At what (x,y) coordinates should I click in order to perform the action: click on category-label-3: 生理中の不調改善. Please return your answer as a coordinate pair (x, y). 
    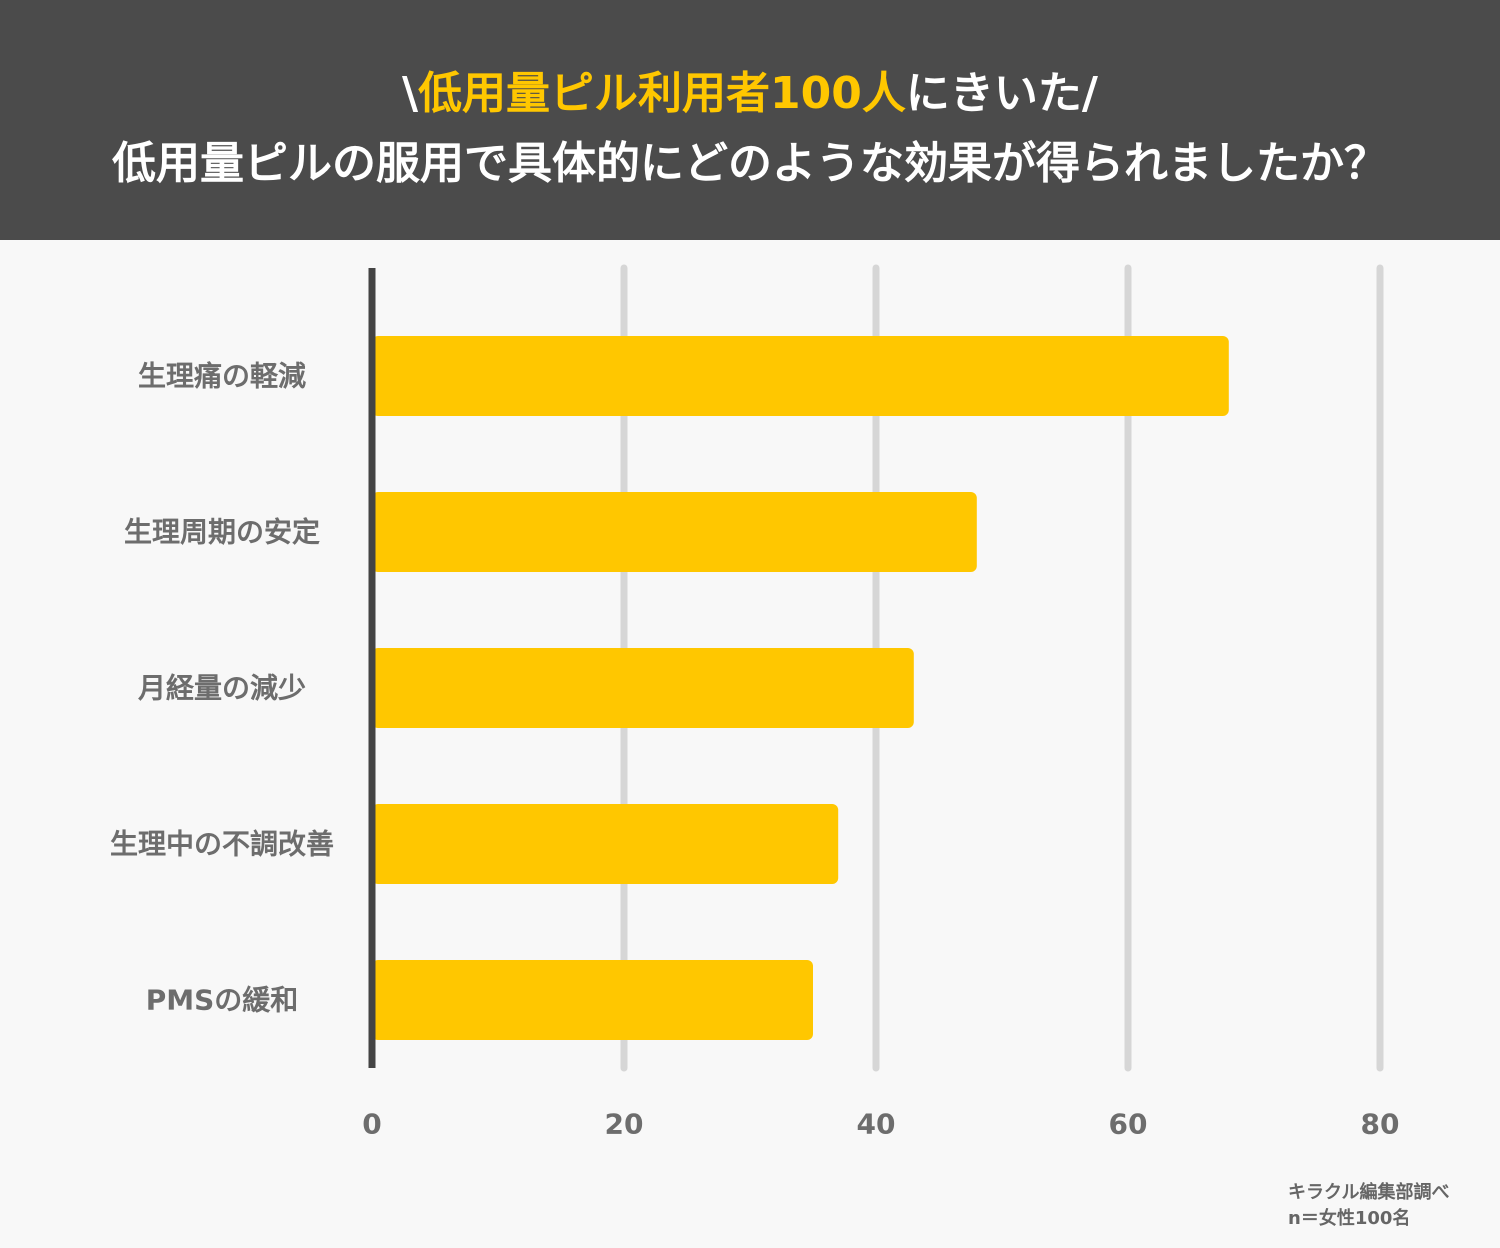
    Looking at the image, I should click on (222, 844).